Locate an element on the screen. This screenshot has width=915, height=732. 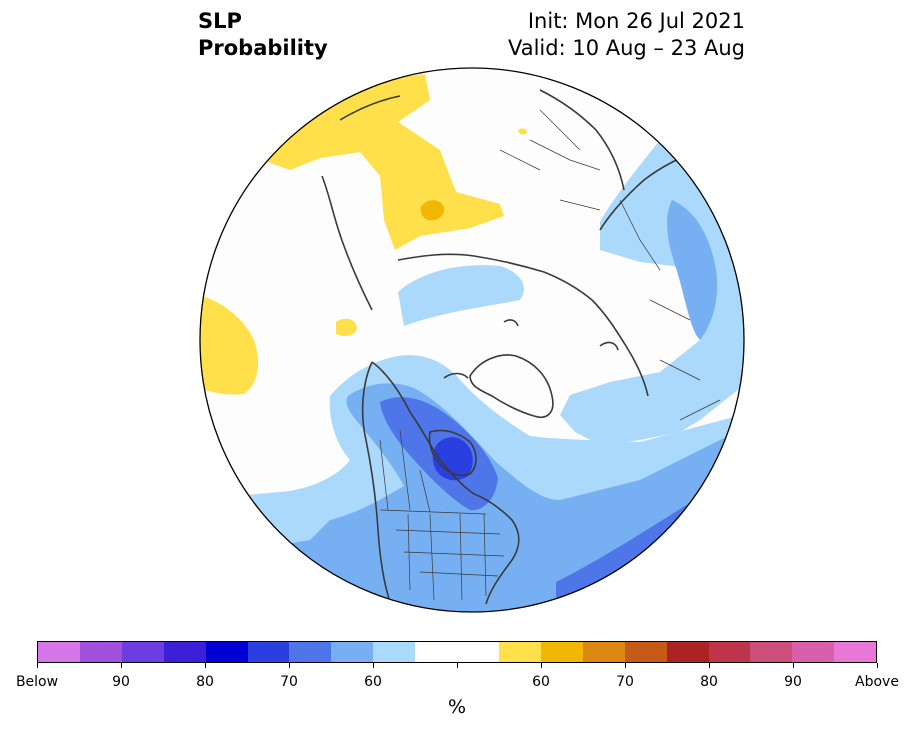
coast-greenland is located at coordinates (511, 386).